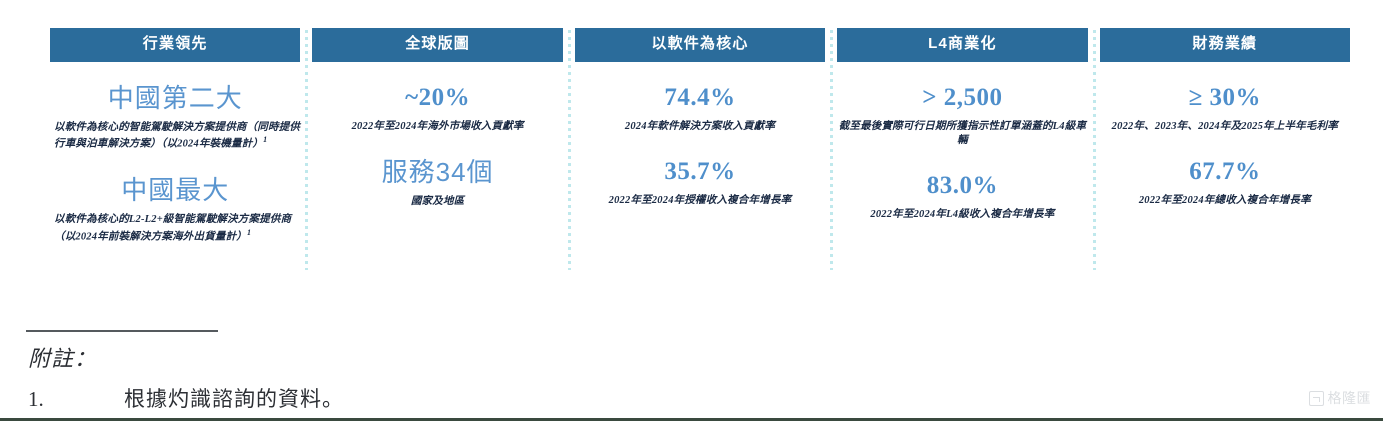 The height and width of the screenshot is (425, 1383). Describe the element at coordinates (700, 171) in the screenshot. I see `stat-value: 35.7%` at that location.